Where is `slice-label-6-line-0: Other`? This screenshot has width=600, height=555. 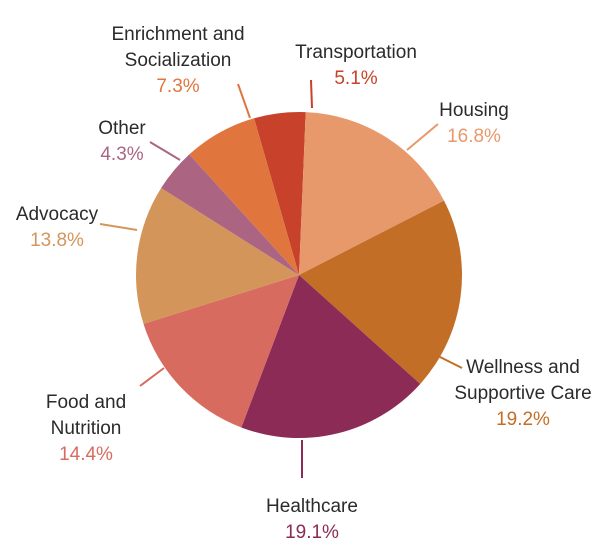 slice-label-6-line-0: Other is located at coordinates (122, 128).